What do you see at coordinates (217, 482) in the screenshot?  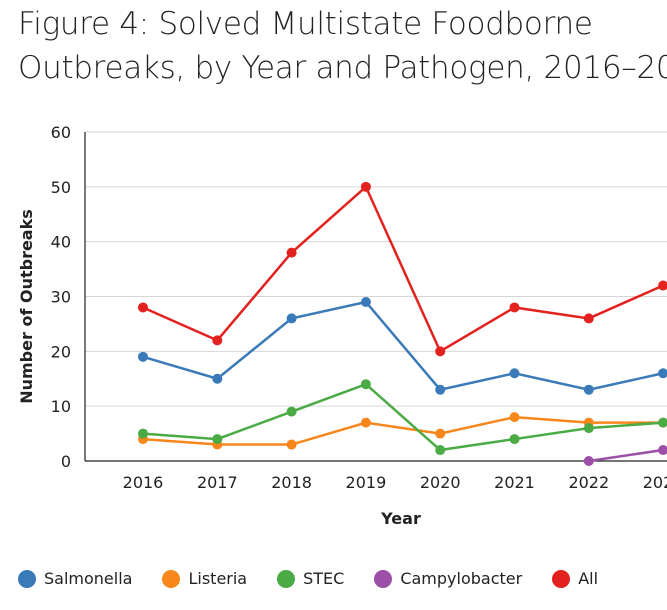 I see `x-tick-label: 2017` at bounding box center [217, 482].